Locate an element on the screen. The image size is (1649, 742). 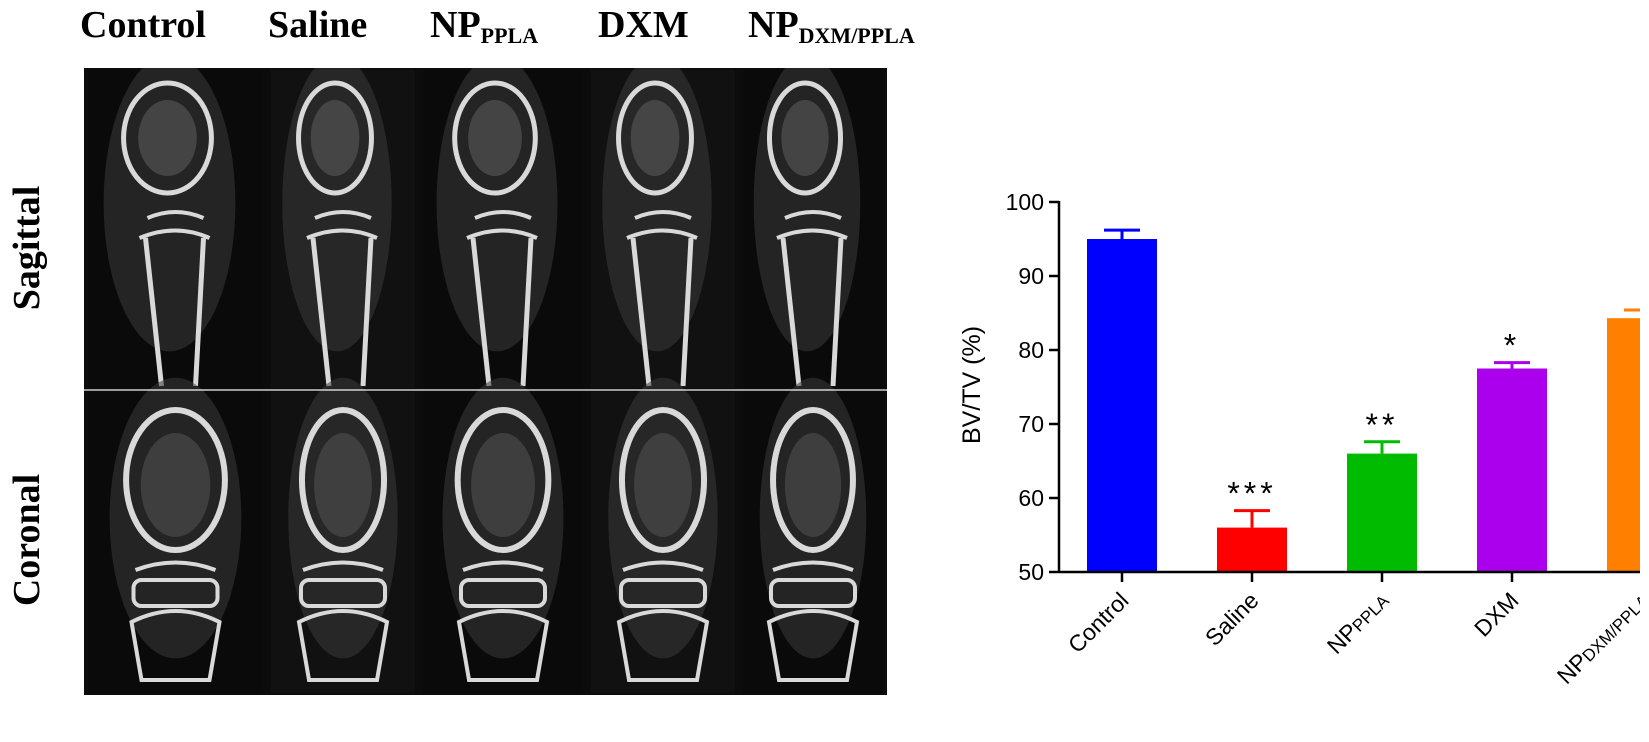
column-header-np-ppla: NPPPLA is located at coordinates (484, 26).